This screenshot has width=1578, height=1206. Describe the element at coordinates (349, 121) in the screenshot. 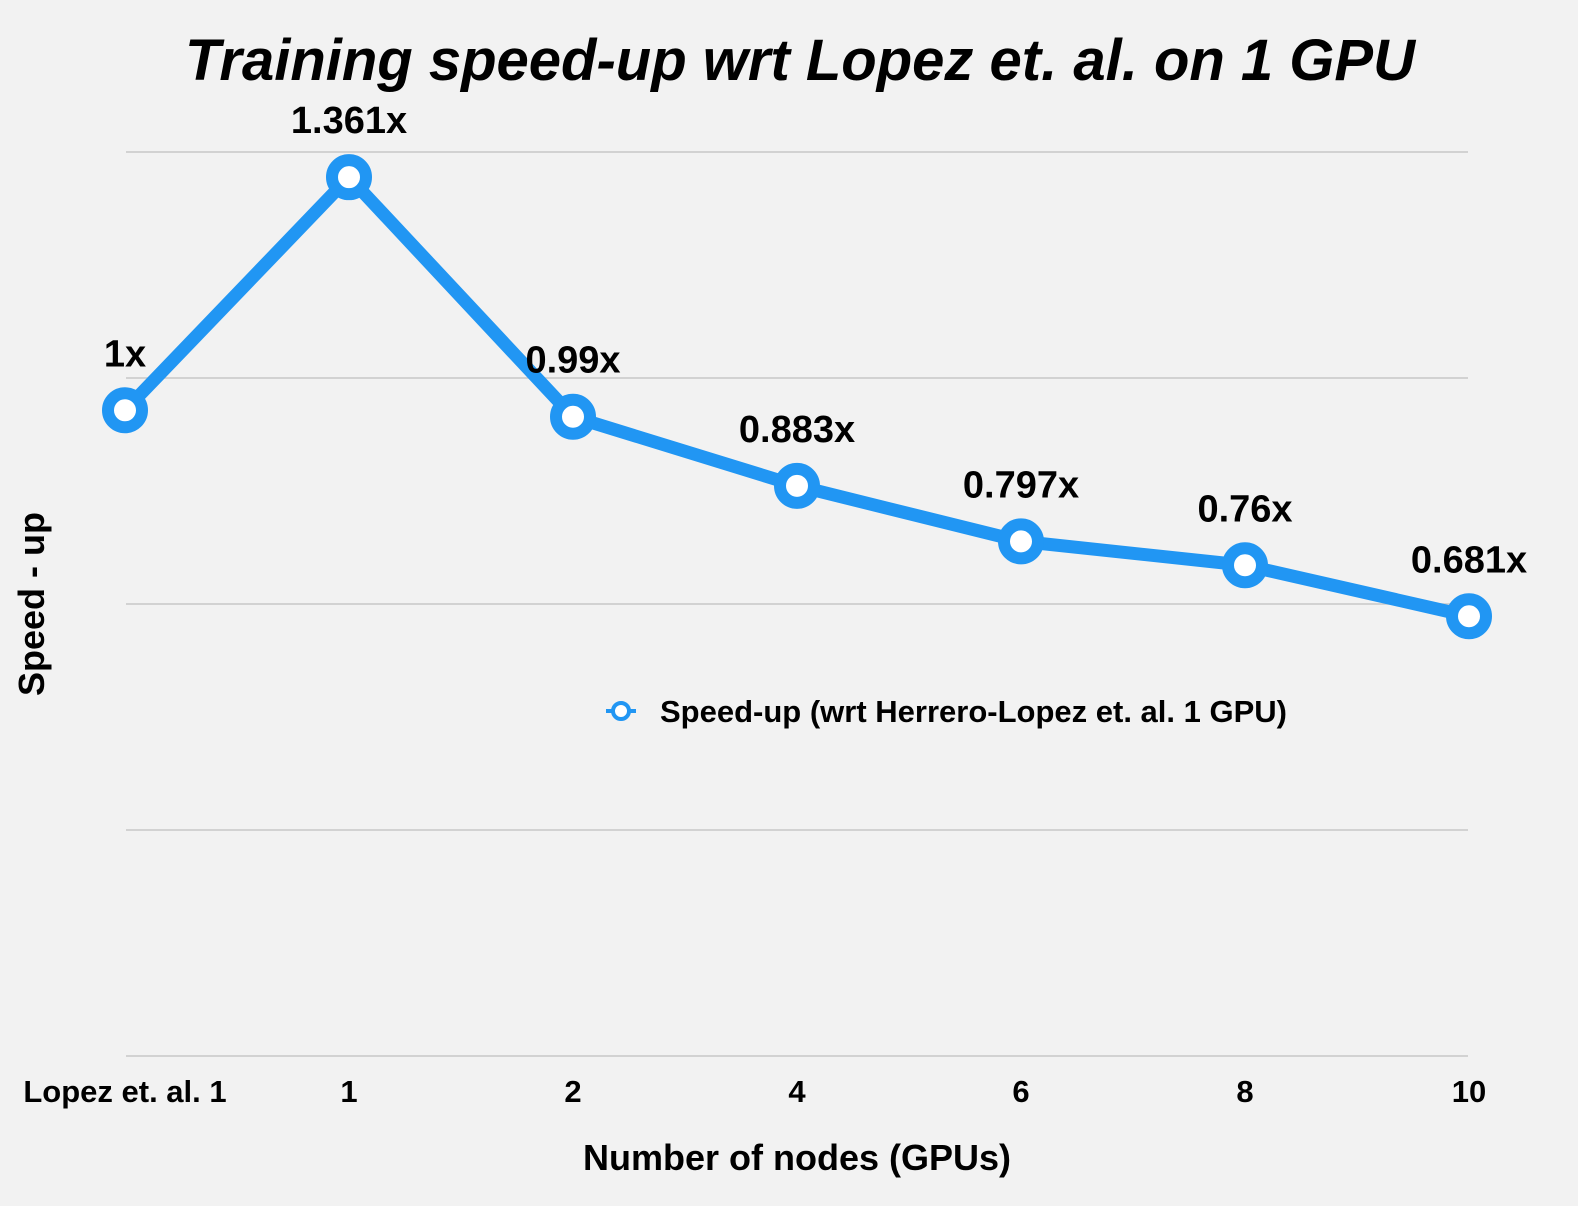

I see `data-label: 1.361x` at that location.